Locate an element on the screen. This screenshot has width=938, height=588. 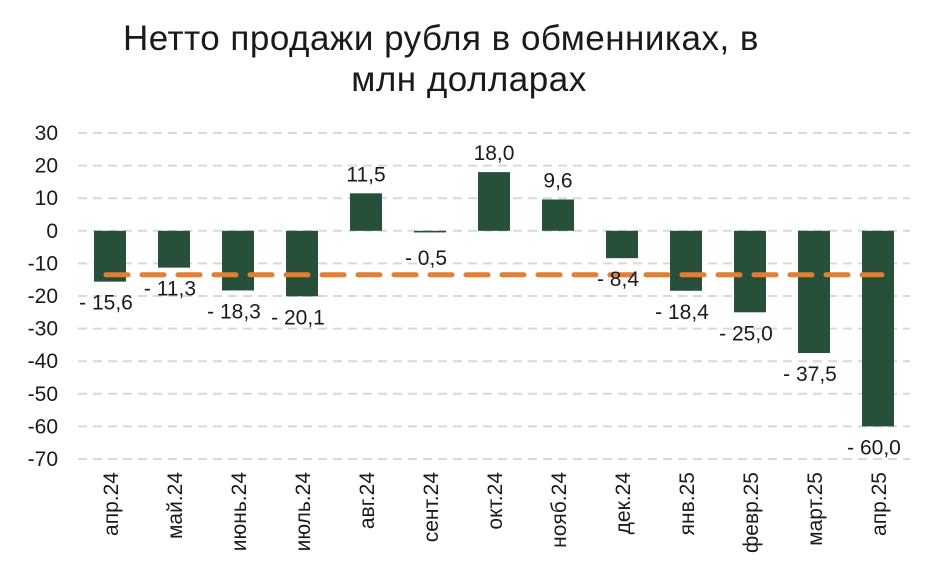
x-tick-label: июнь.24 is located at coordinates (239, 512).